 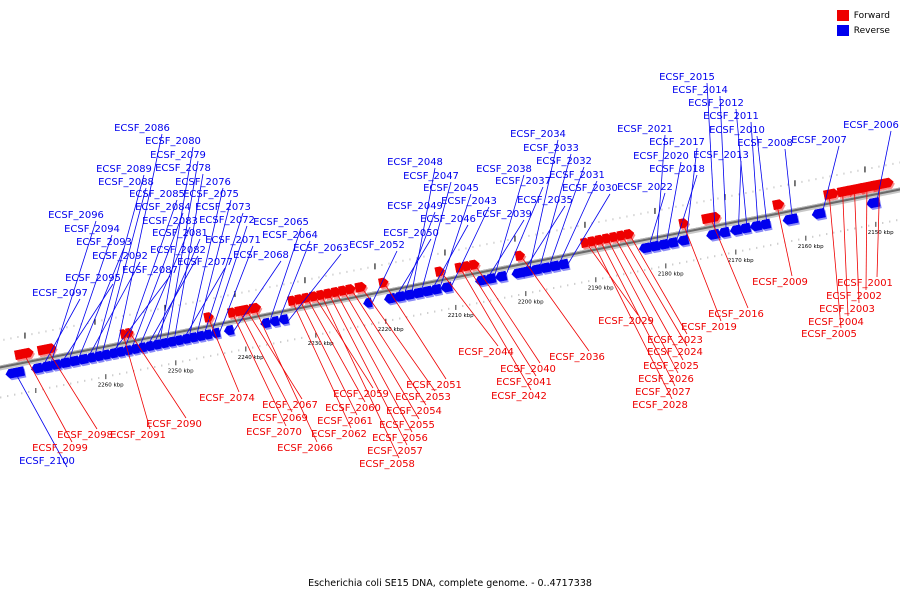 What do you see at coordinates (321, 248) in the screenshot?
I see `gene-label-ecsf-2063: ECSF_2063` at bounding box center [321, 248].